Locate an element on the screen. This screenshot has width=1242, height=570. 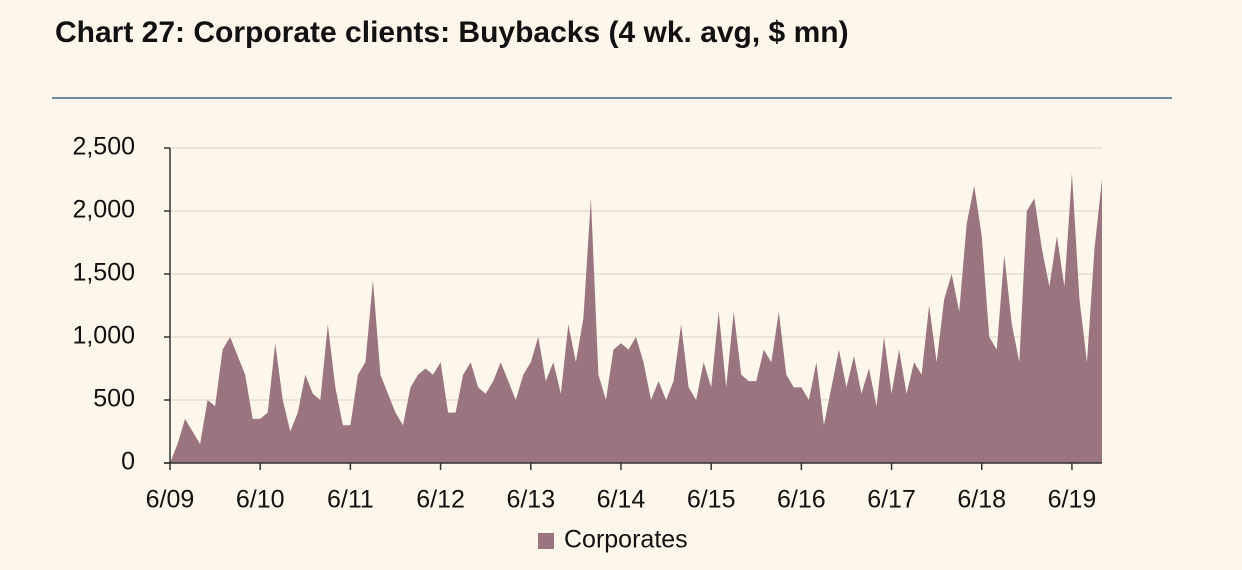
y-tick-label: 2,500 is located at coordinates (103, 147).